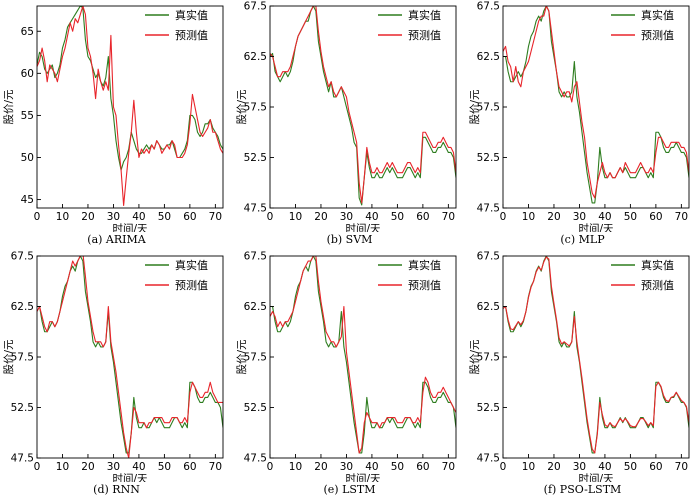 This screenshot has height=500, width=700. I want to click on panel-caption: (d) RNN, so click(116, 489).